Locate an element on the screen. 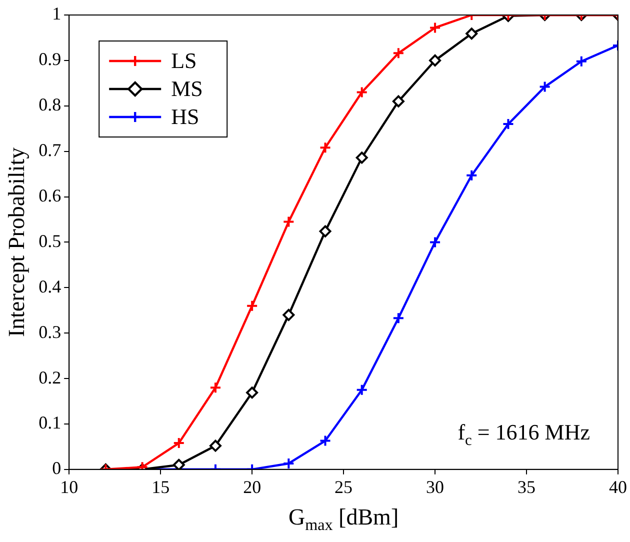  x-tick-label: 35 is located at coordinates (527, 486).